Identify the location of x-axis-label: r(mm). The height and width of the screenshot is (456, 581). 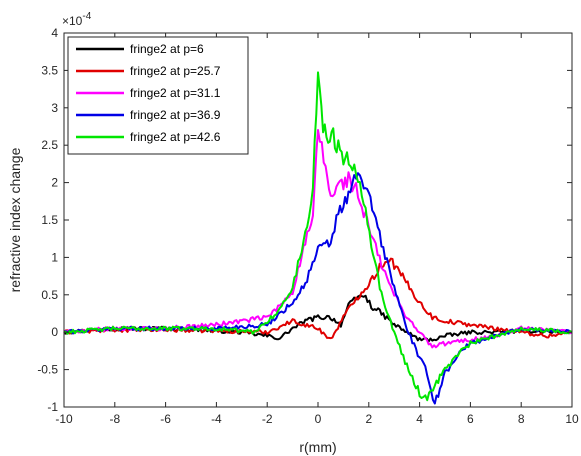
(317, 447).